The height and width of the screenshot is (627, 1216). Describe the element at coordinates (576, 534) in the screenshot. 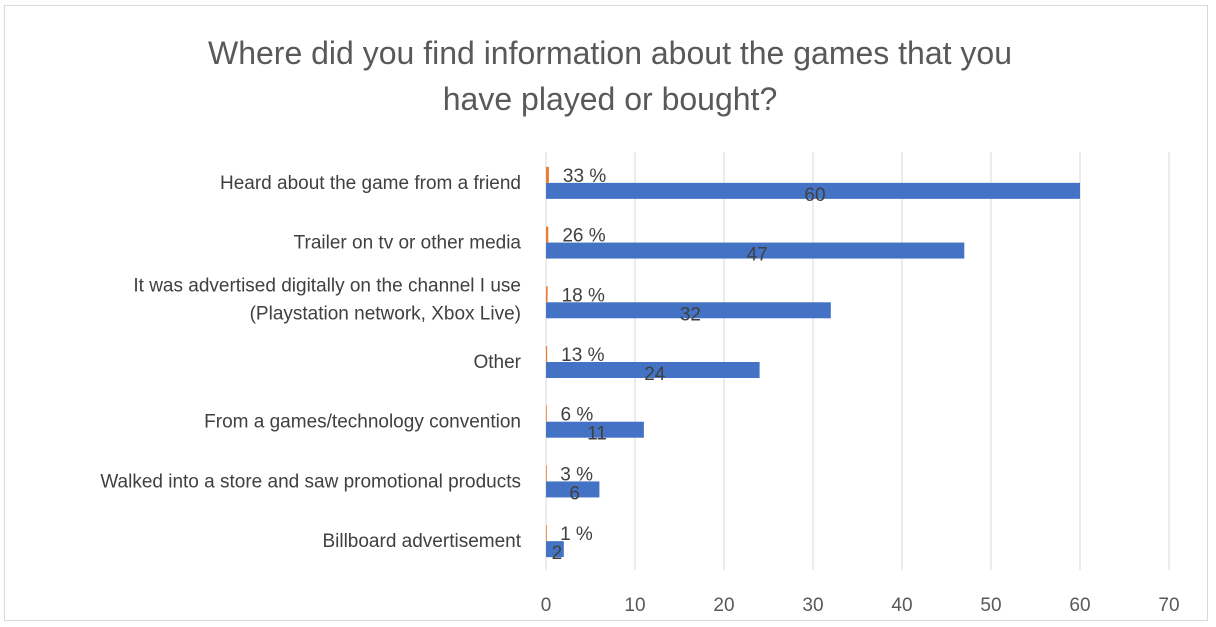

I see `data-label-percent-7: 1 %` at that location.